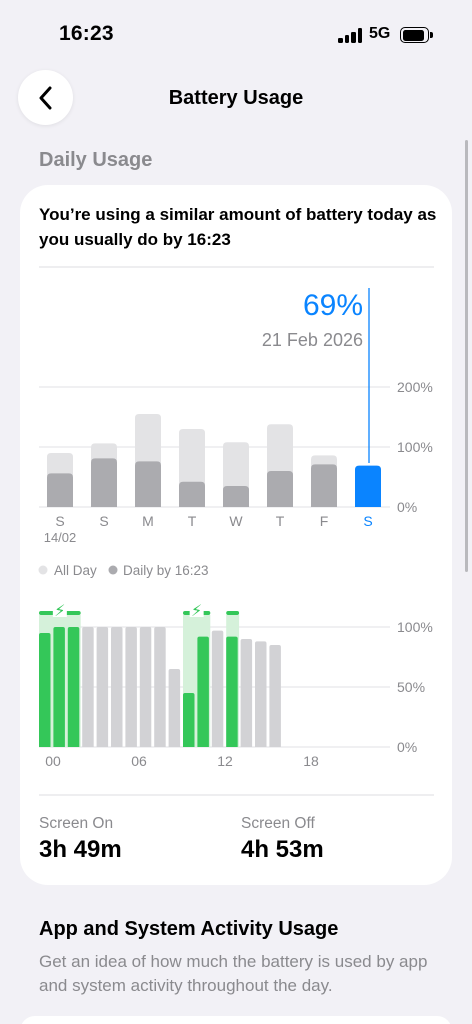 The width and height of the screenshot is (472, 1024). I want to click on legend-daily-dot, so click(113, 570).